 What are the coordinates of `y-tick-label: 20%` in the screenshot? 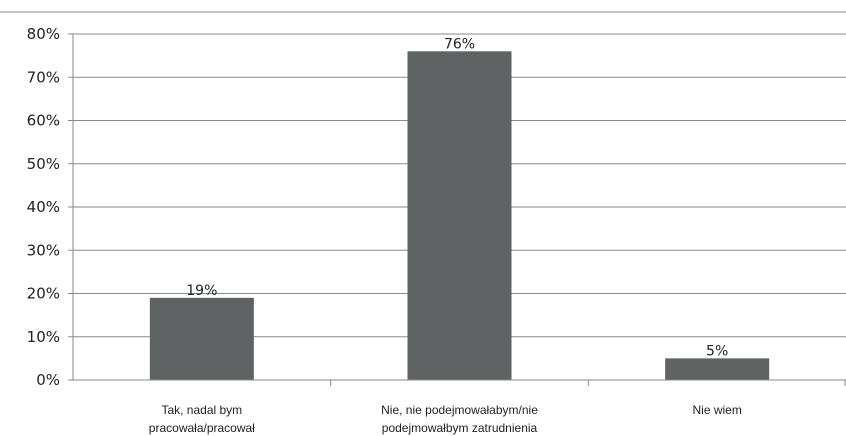 It's located at (43, 294).